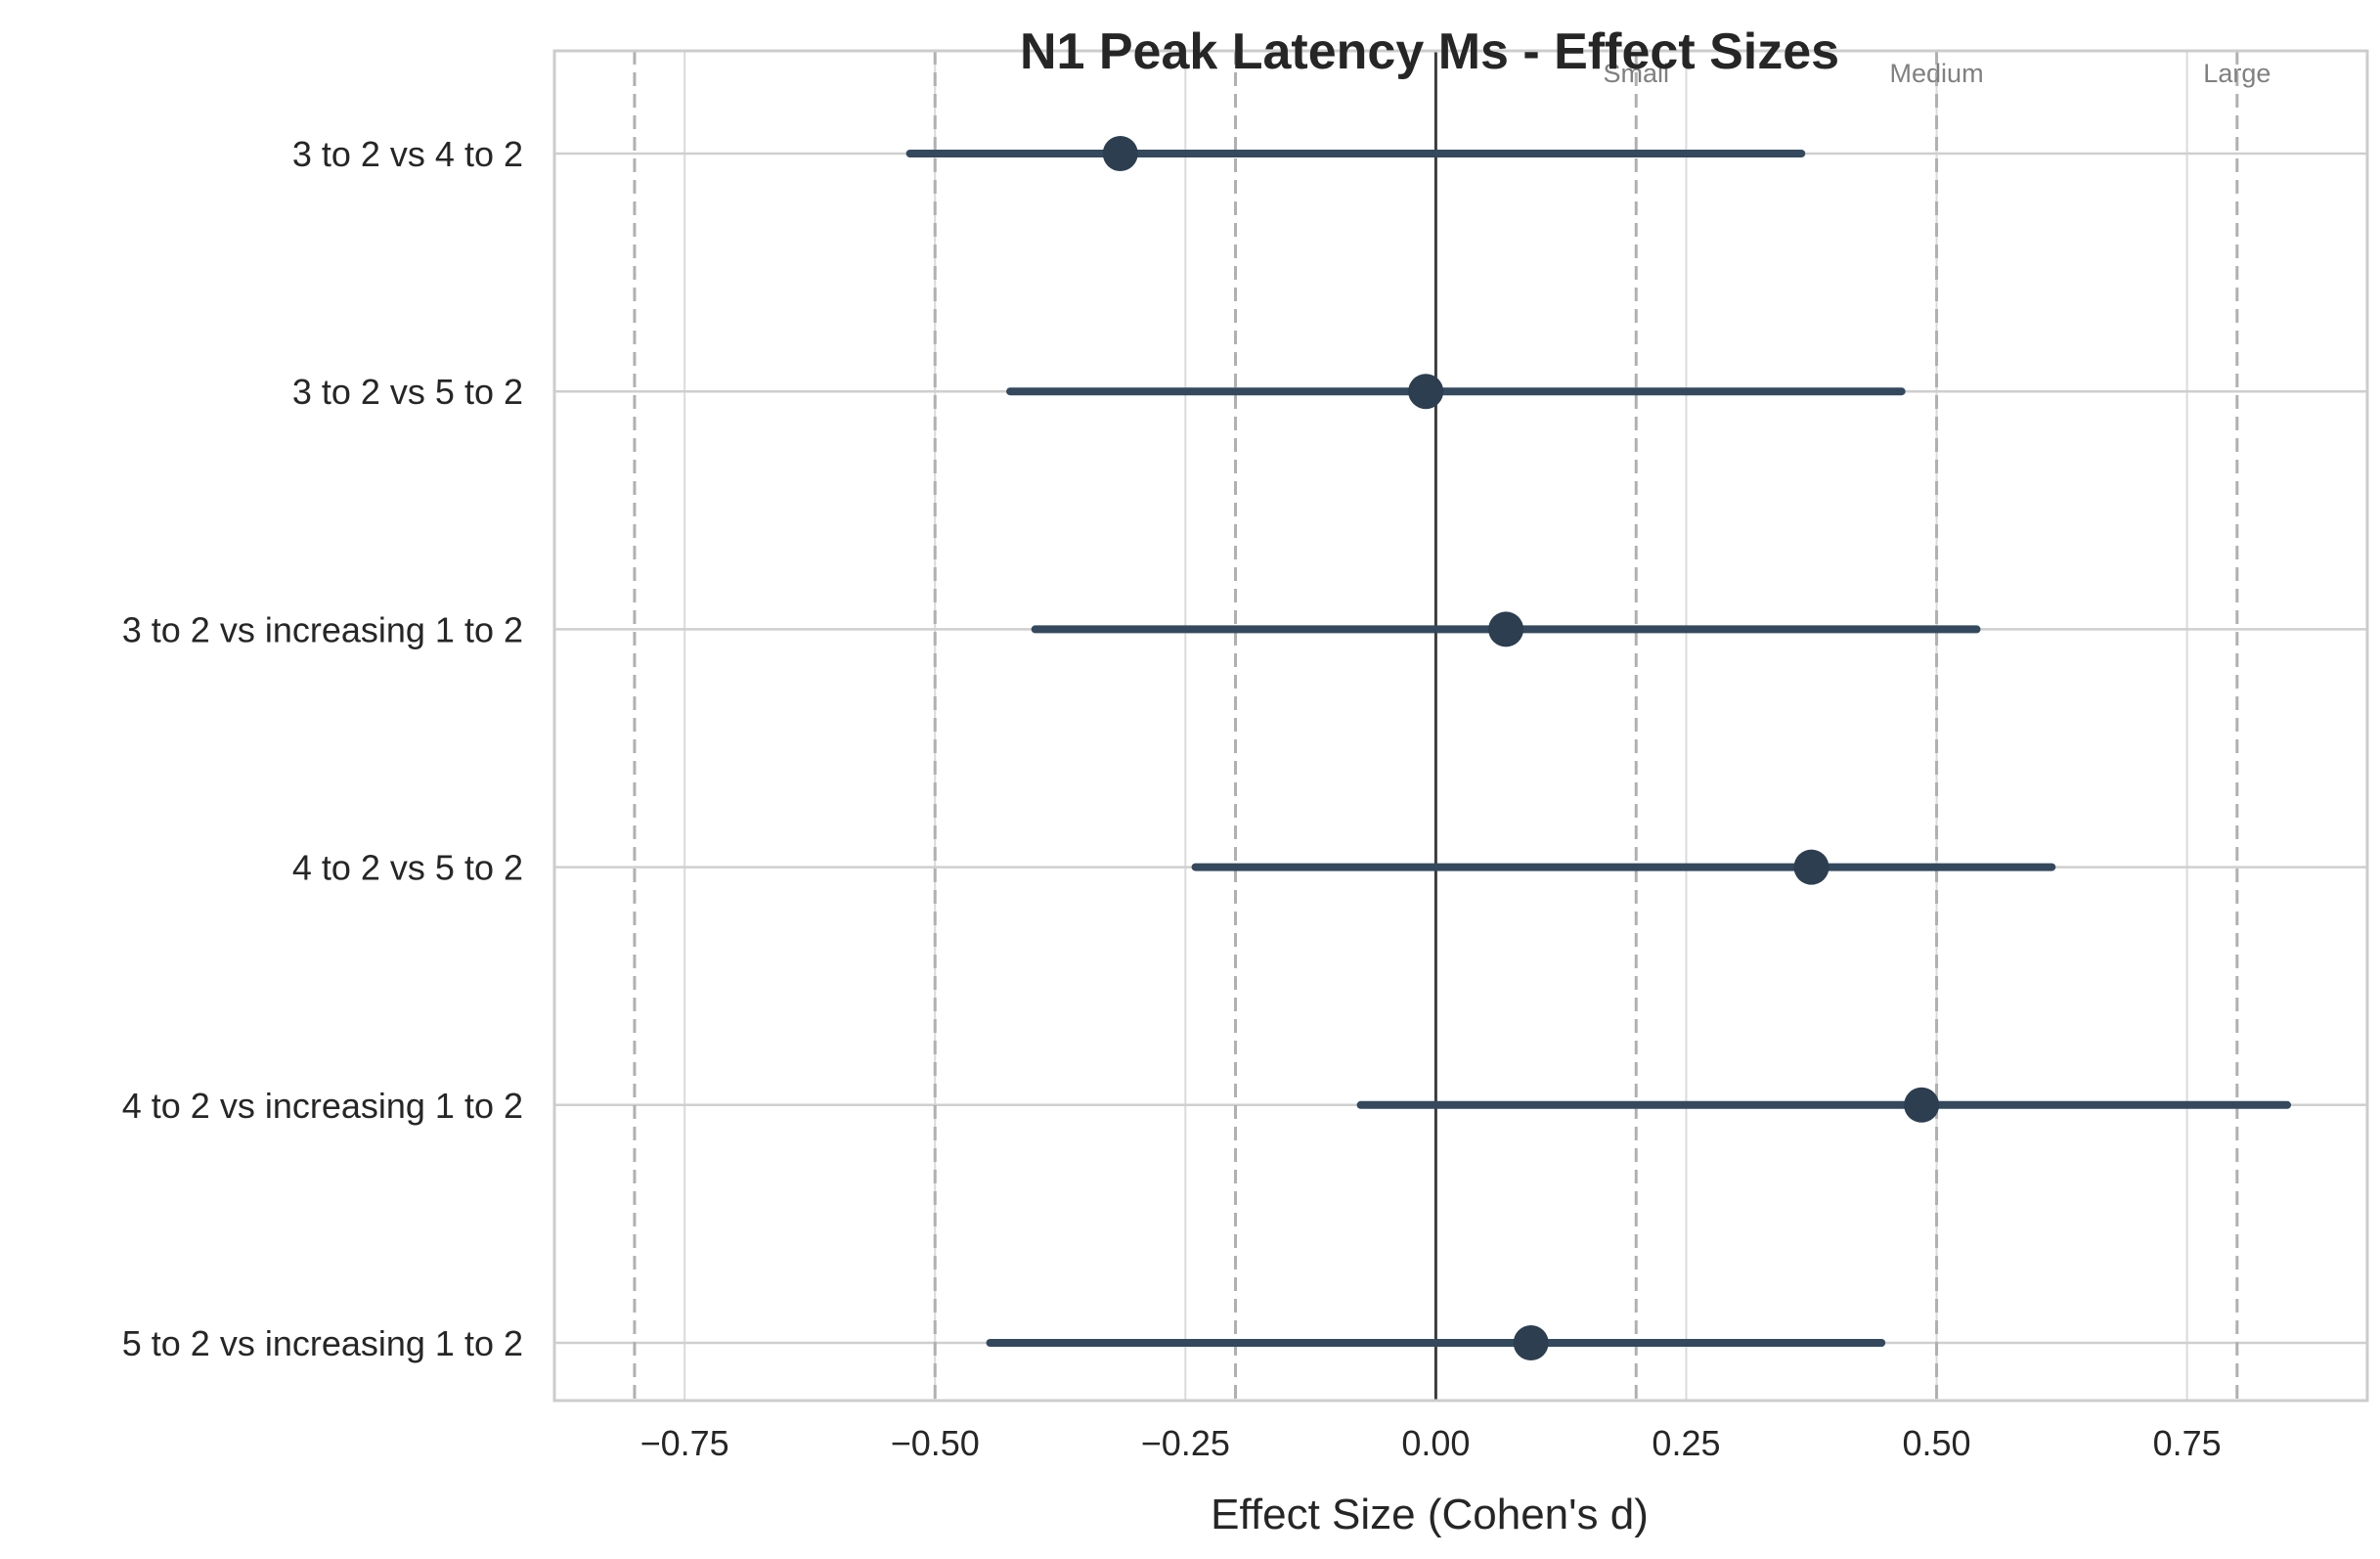  I want to click on threshold-label: Medium, so click(1937, 73).